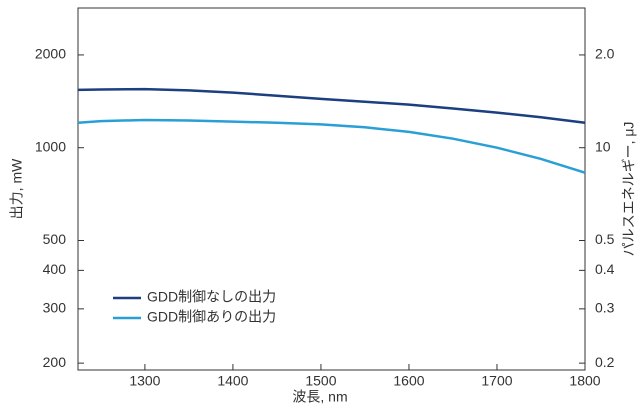 This screenshot has height=414, width=640. Describe the element at coordinates (55, 269) in the screenshot. I see `y-tick-label: 400` at that location.